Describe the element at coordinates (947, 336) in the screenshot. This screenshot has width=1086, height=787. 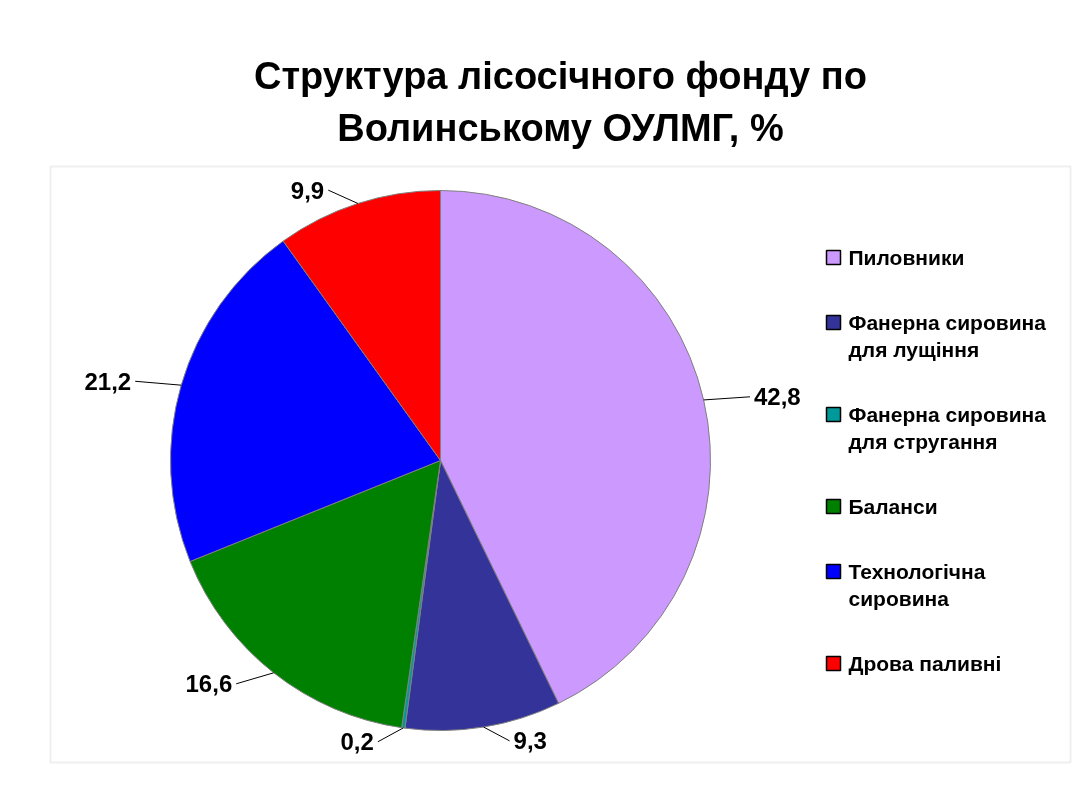
I see `legend-label: Фанерна сировина для лущіння` at that location.